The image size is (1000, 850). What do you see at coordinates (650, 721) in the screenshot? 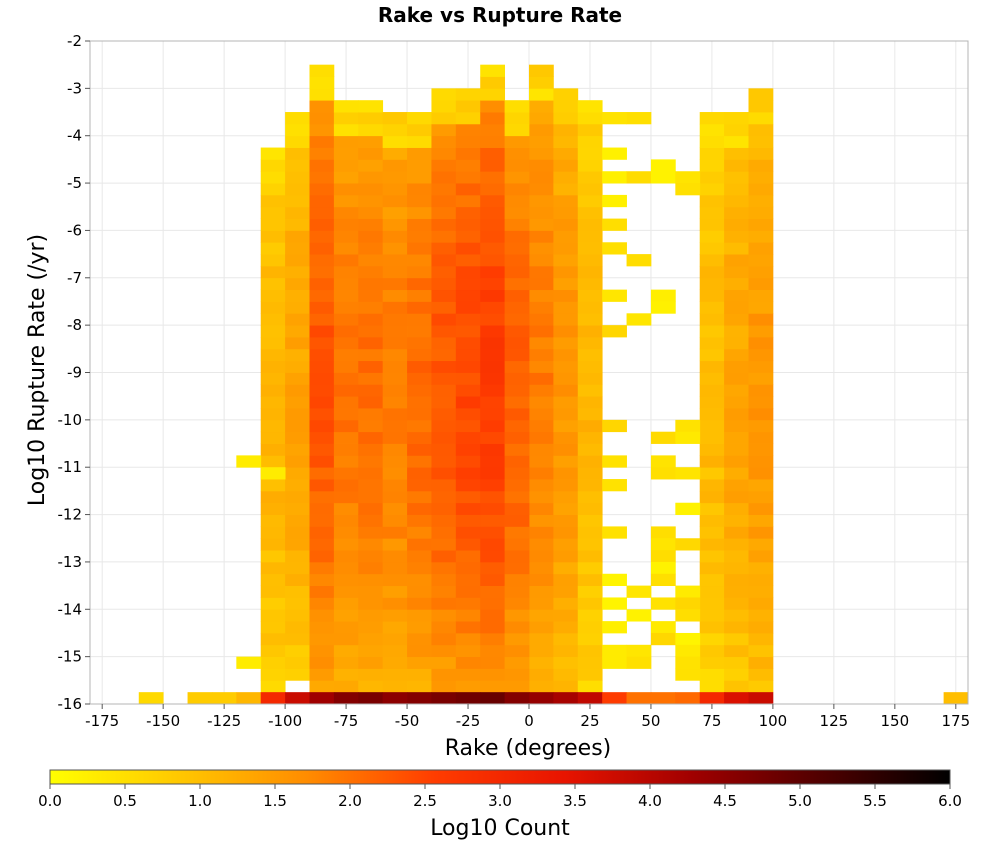
I see `x-tick-label: 50` at bounding box center [650, 721].